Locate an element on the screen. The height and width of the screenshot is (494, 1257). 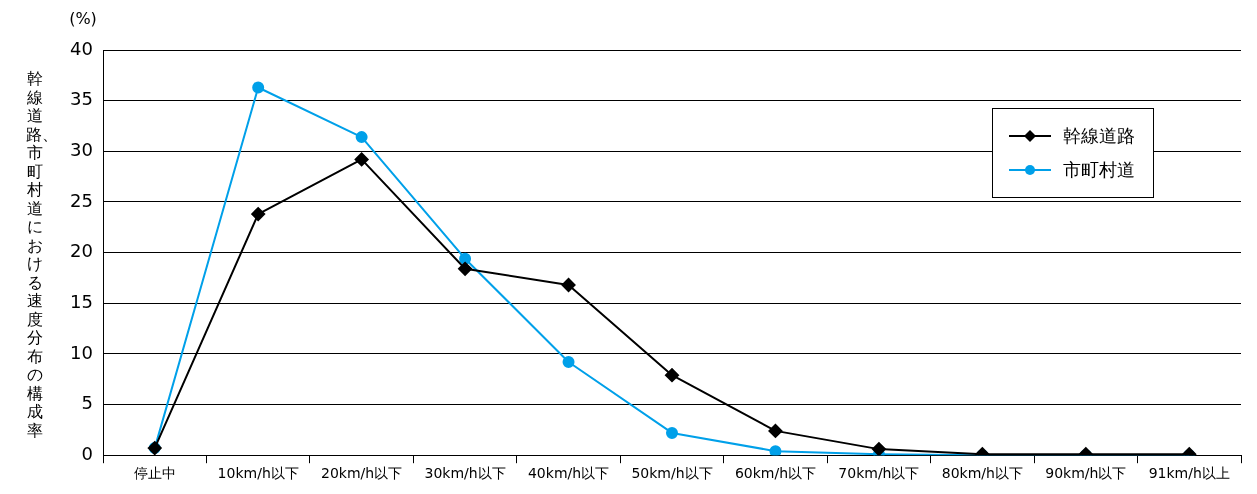
x-tick-label: 91km/h以上 is located at coordinates (1189, 473).